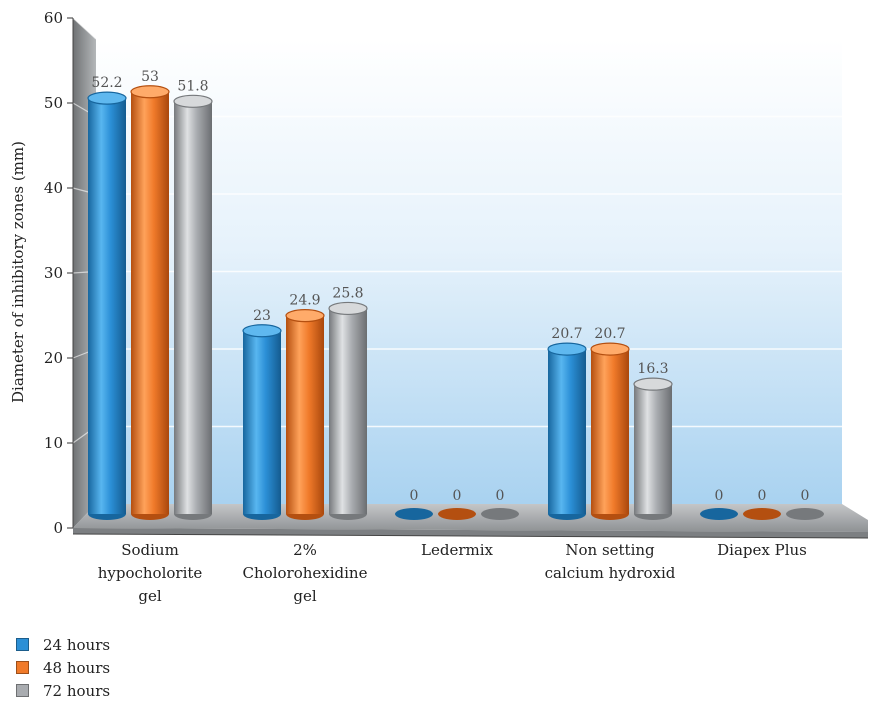 The width and height of the screenshot is (873, 716). Describe the element at coordinates (53, 188) in the screenshot. I see `y-tick-label: 40` at that location.